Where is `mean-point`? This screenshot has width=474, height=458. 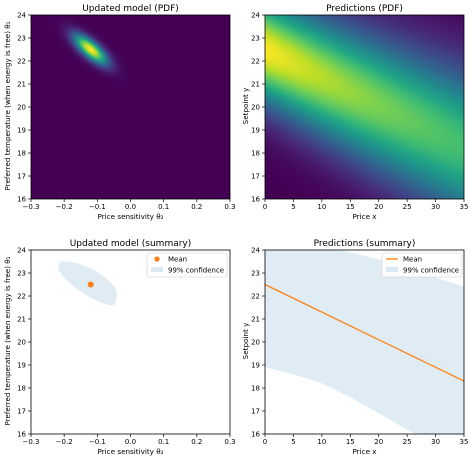
mean-point is located at coordinates (90, 284).